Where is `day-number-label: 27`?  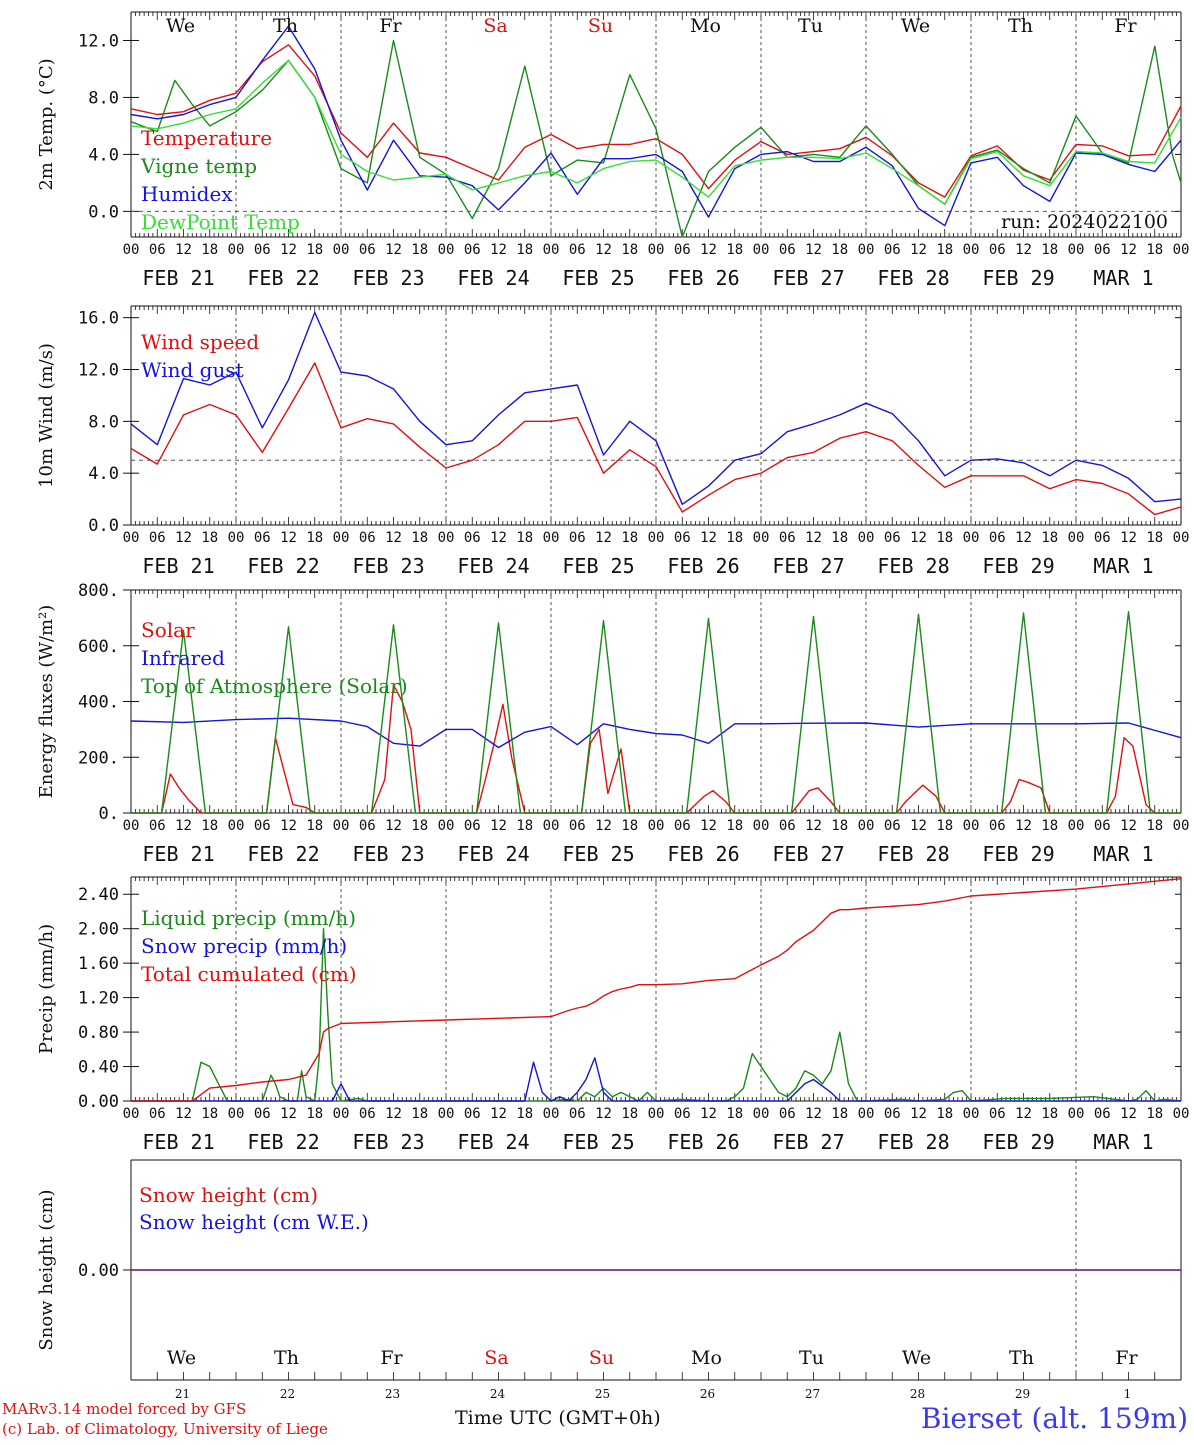 day-number-label: 27 is located at coordinates (812, 1394).